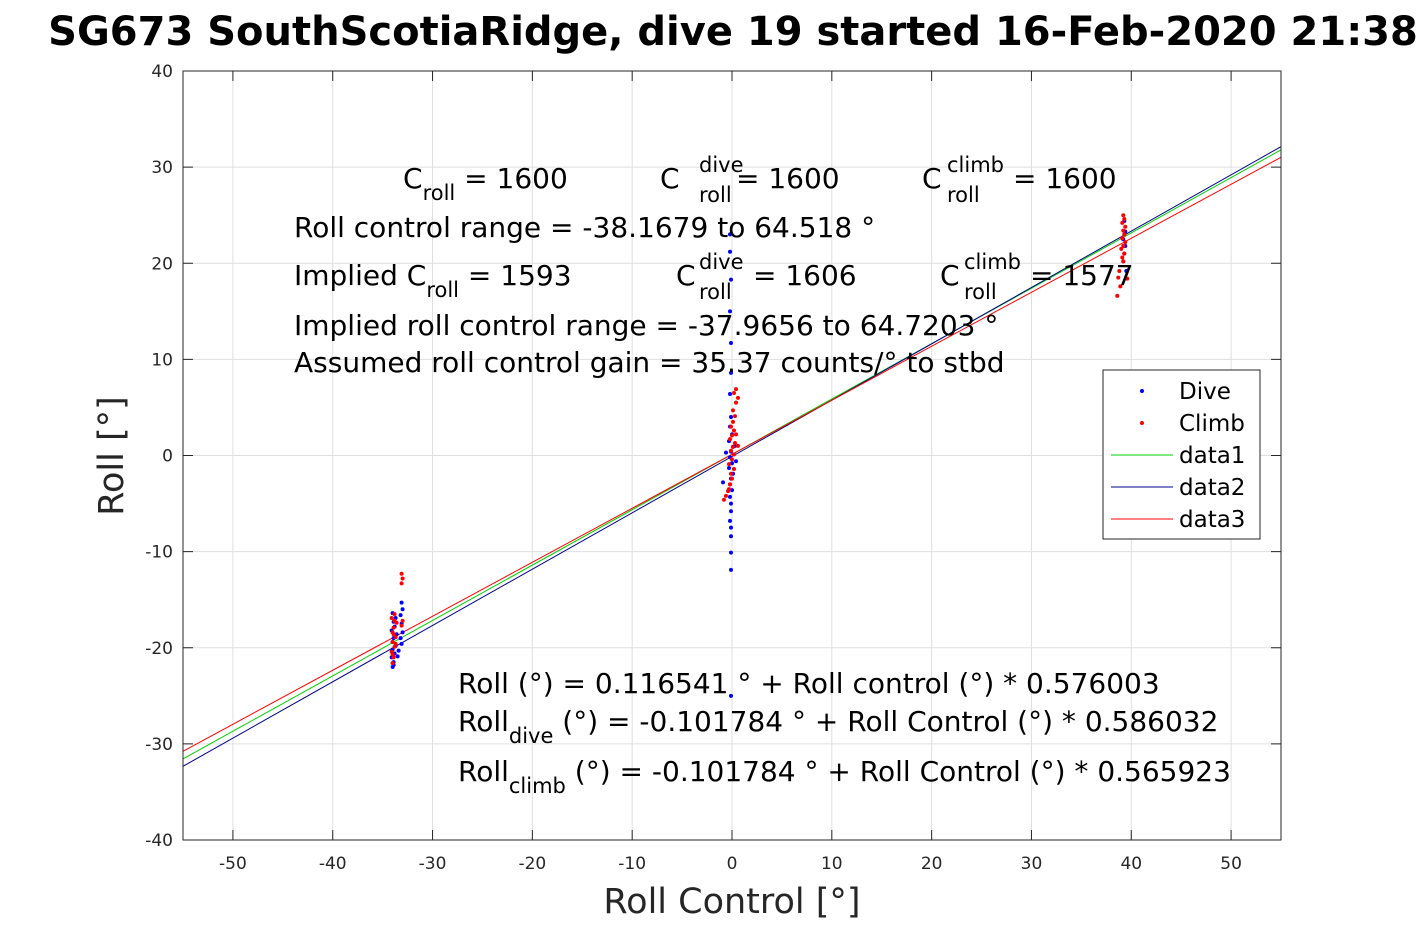  What do you see at coordinates (715, 195) in the screenshot?
I see `c-dive-sub: roll` at bounding box center [715, 195].